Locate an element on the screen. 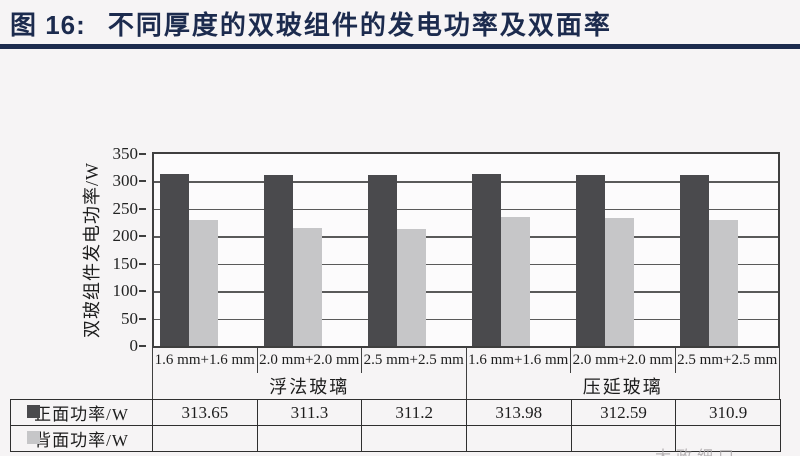  value-cell: 312.59 is located at coordinates (623, 412).